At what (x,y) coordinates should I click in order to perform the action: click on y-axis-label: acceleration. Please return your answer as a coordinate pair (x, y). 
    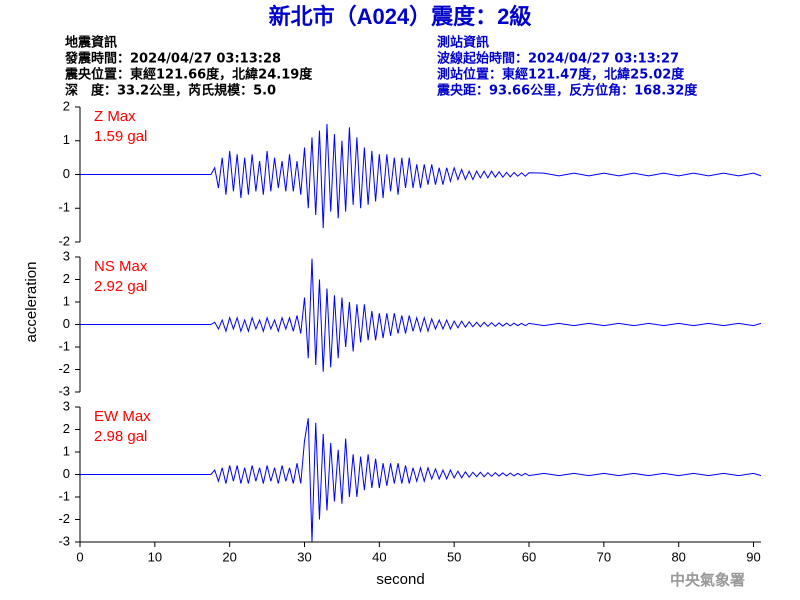
    Looking at the image, I should click on (31, 302).